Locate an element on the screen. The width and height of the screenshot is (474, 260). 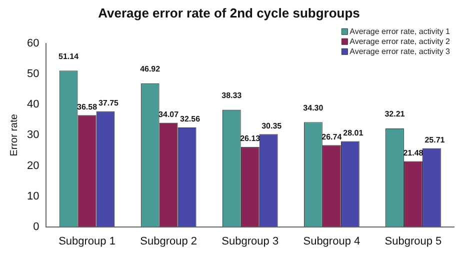
data-label: 37.75 is located at coordinates (109, 103).